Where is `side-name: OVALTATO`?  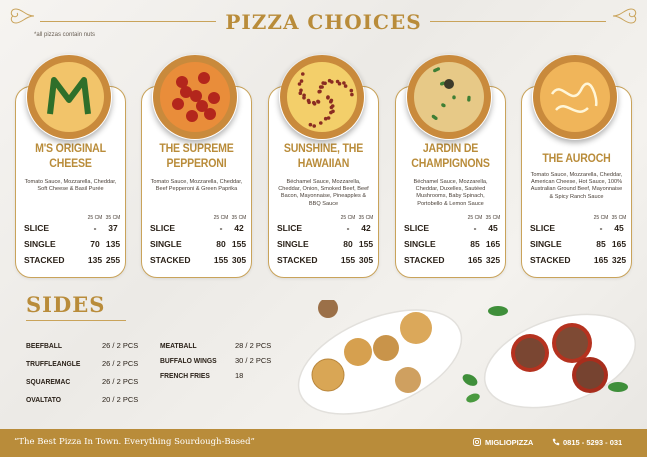
side-name: OVALTATO is located at coordinates (44, 399).